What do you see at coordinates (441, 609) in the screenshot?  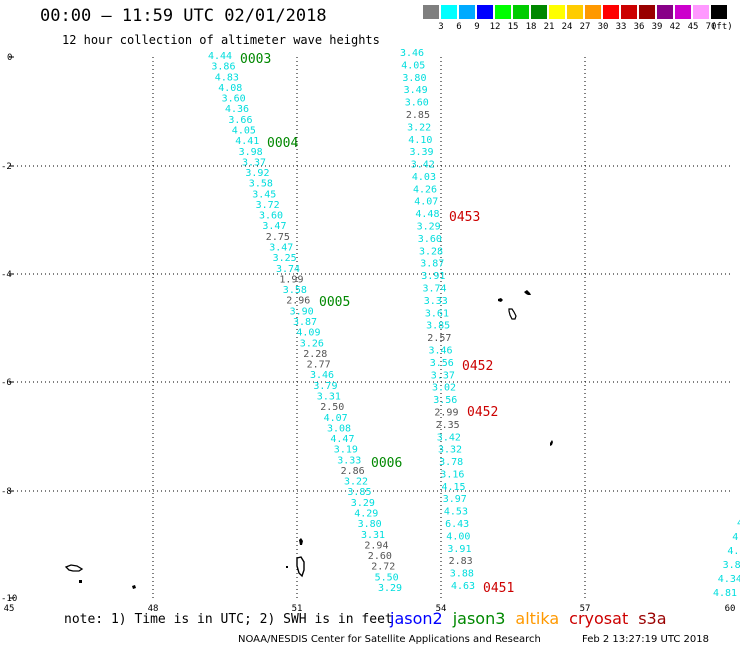 I see `lon-tick-label: 54` at bounding box center [441, 609].